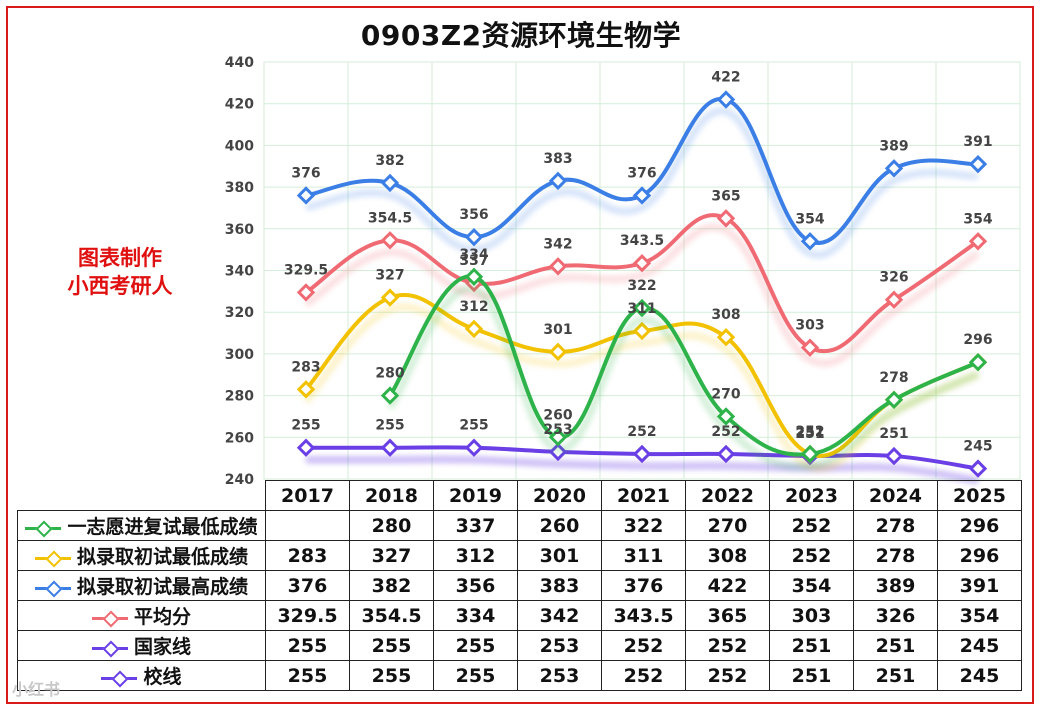 This screenshot has height=712, width=1042. What do you see at coordinates (389, 161) in the screenshot?
I see `data-label: 382` at bounding box center [389, 161].